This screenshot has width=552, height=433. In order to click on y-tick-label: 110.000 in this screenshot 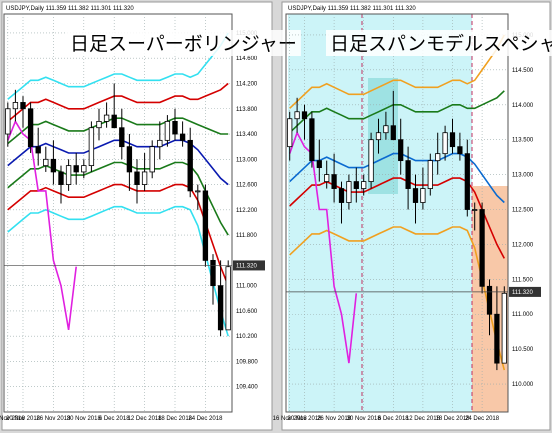, I will do `click(523, 385)`.